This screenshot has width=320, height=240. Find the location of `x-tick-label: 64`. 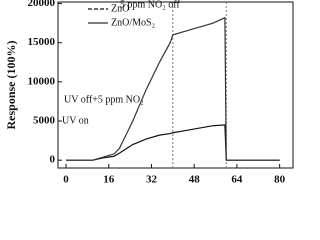

x-tick-label: 64 is located at coordinates (237, 180).